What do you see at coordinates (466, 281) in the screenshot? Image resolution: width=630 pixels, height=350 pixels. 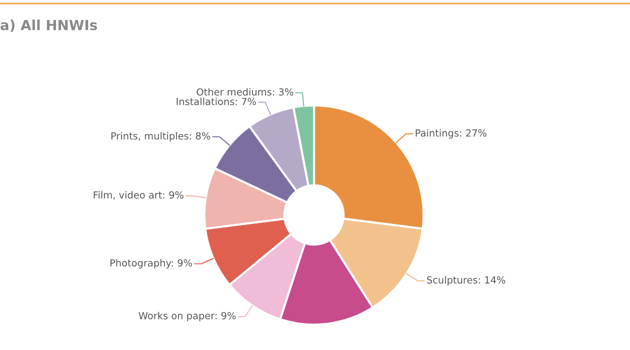 I see `slice-label: Sculptures: 14%` at bounding box center [466, 281].